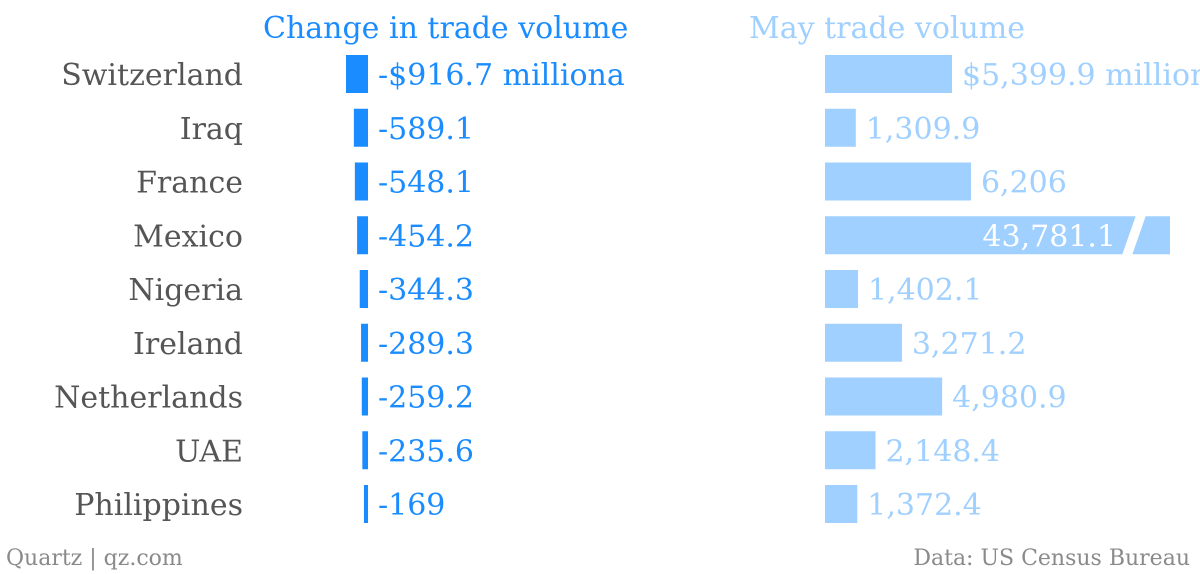  Describe the element at coordinates (152, 75) in the screenshot. I see `country-label: Switzerland` at that location.